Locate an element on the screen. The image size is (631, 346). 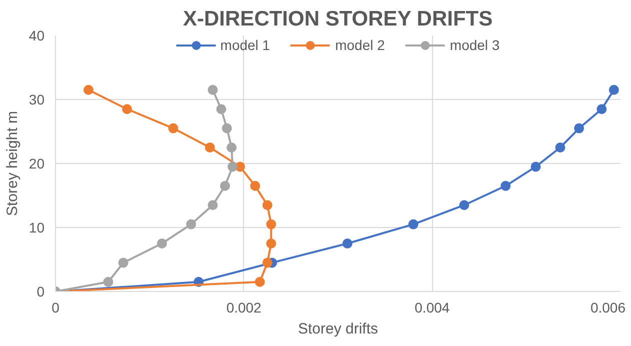
x-axis-title: Storey drifts is located at coordinates (338, 329).